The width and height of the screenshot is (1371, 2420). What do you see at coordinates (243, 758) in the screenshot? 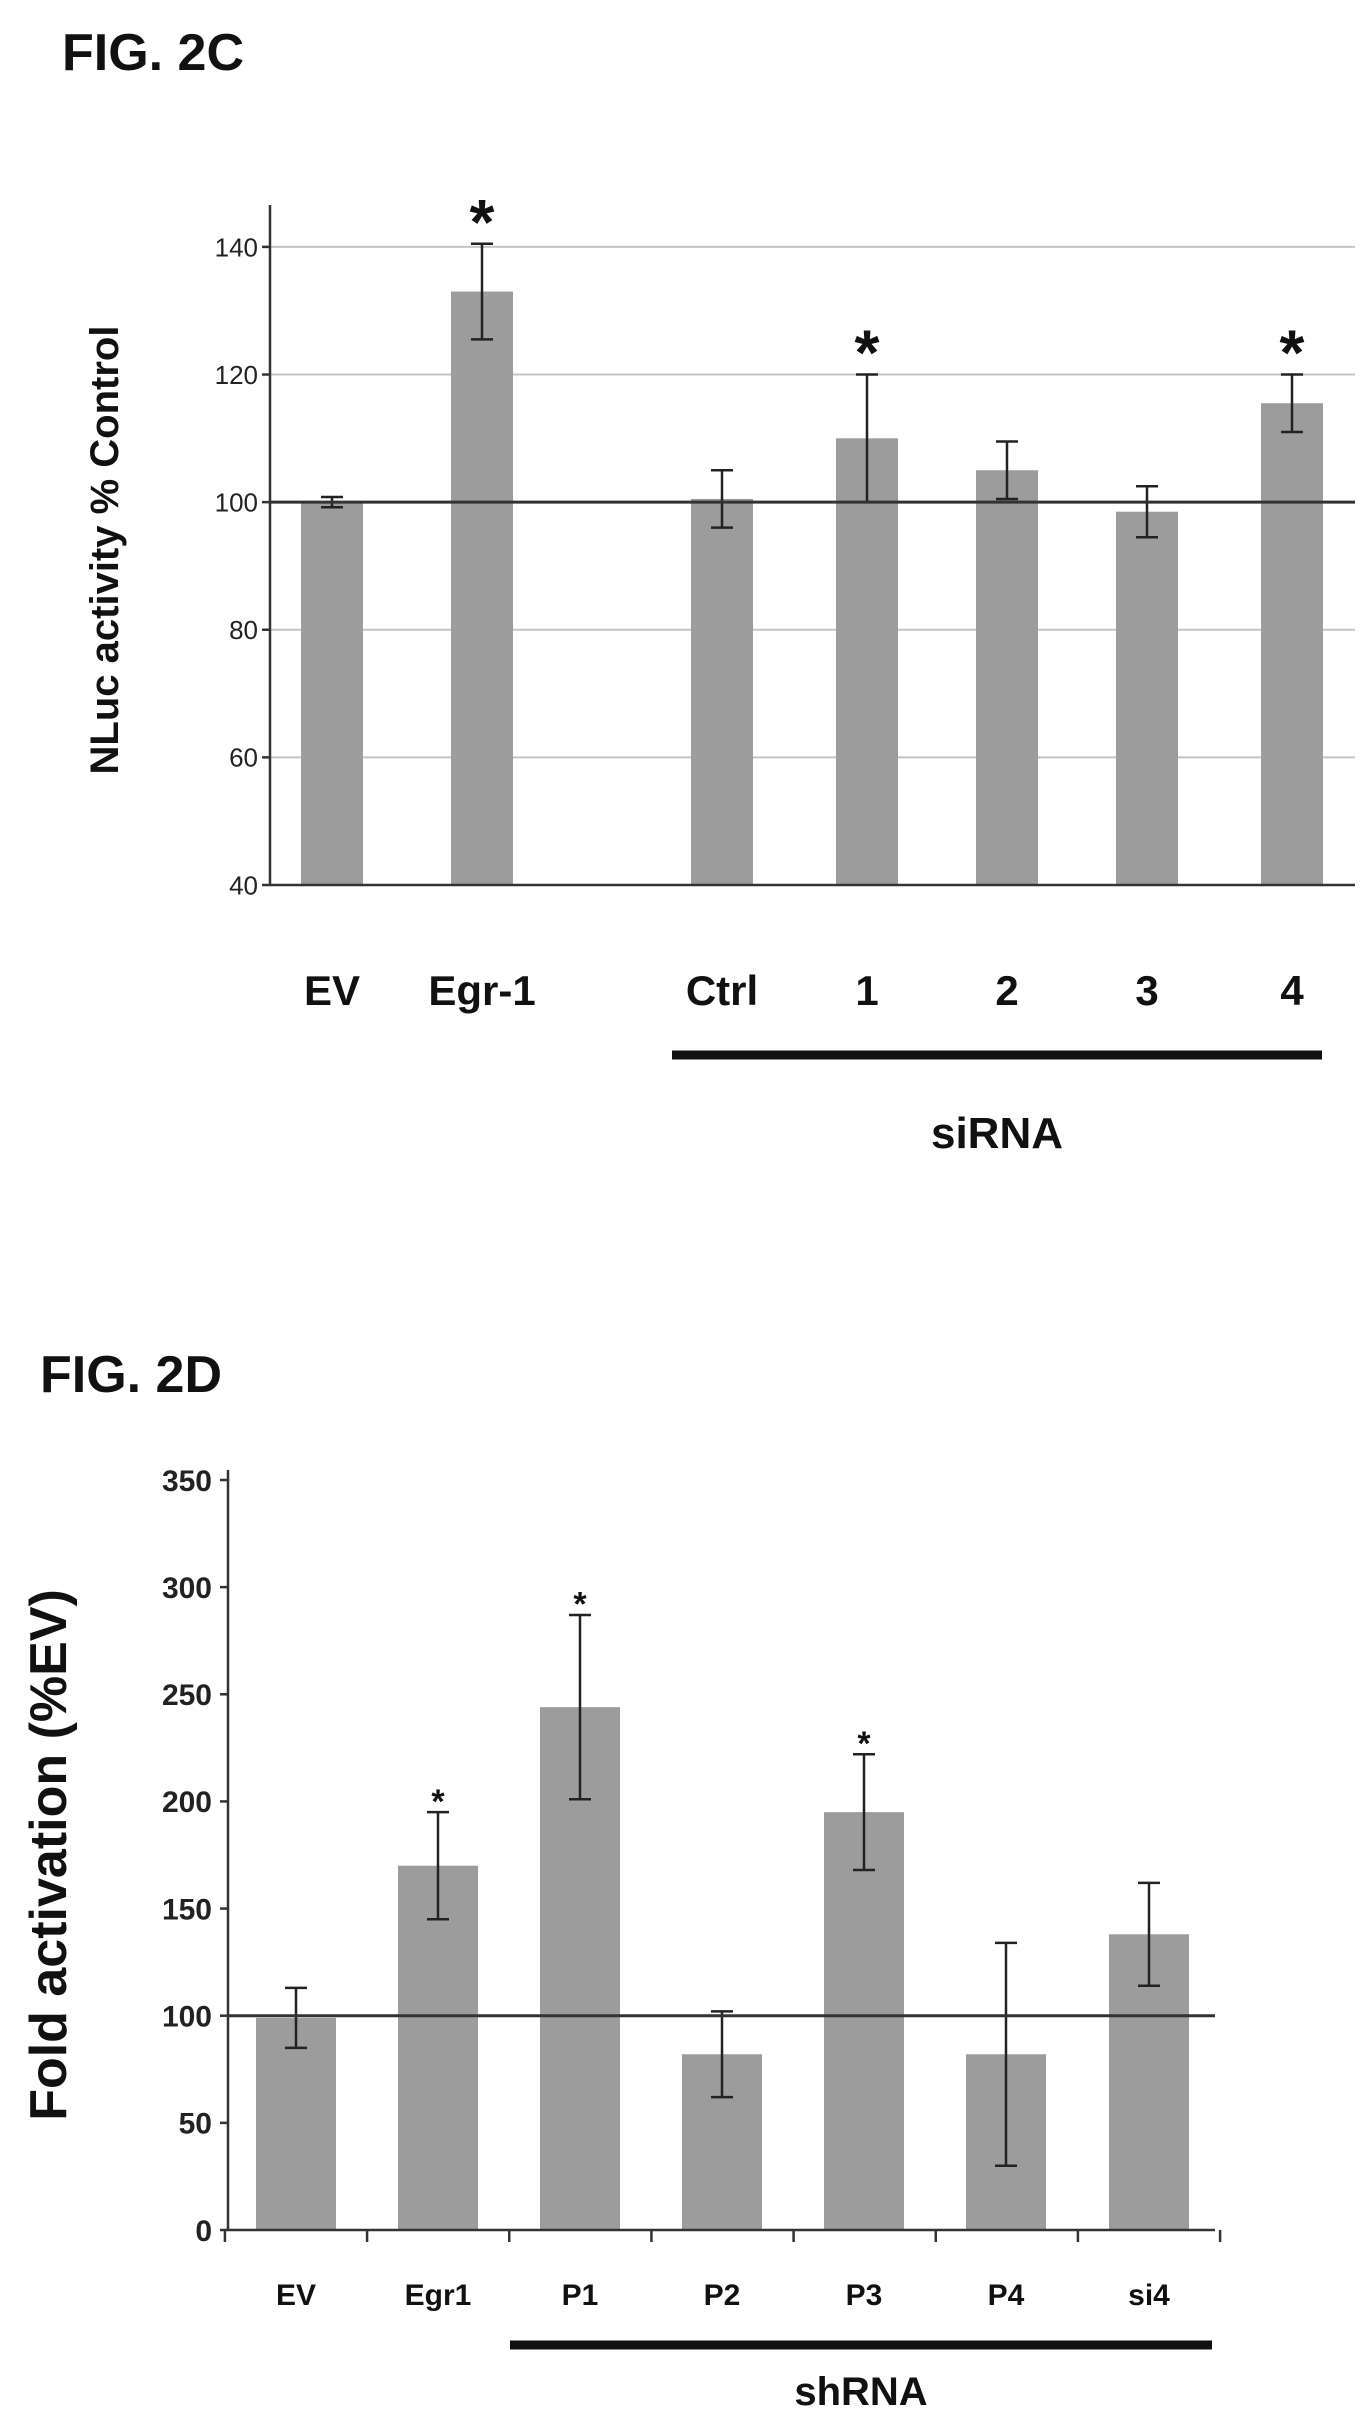
I see `figure-2c-y-tick-label: 60` at bounding box center [243, 758].